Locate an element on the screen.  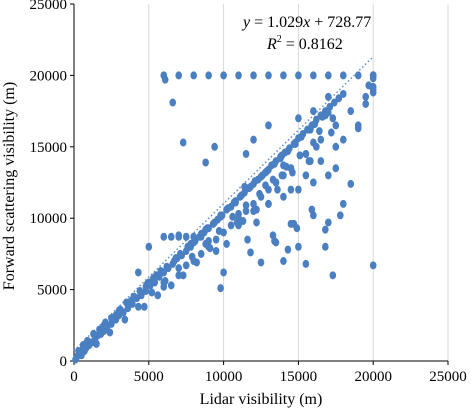
x-tick-label: 20000 is located at coordinates (373, 377).